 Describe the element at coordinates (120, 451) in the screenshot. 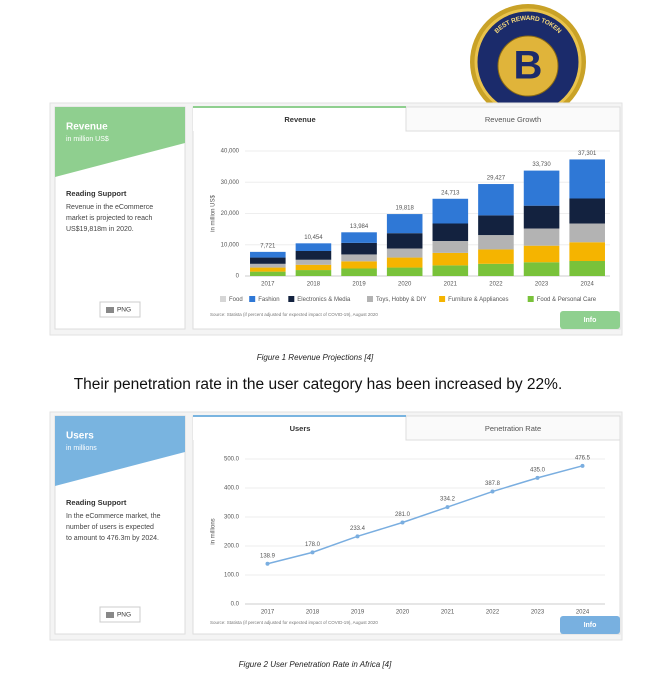

I see `side-card-header` at that location.